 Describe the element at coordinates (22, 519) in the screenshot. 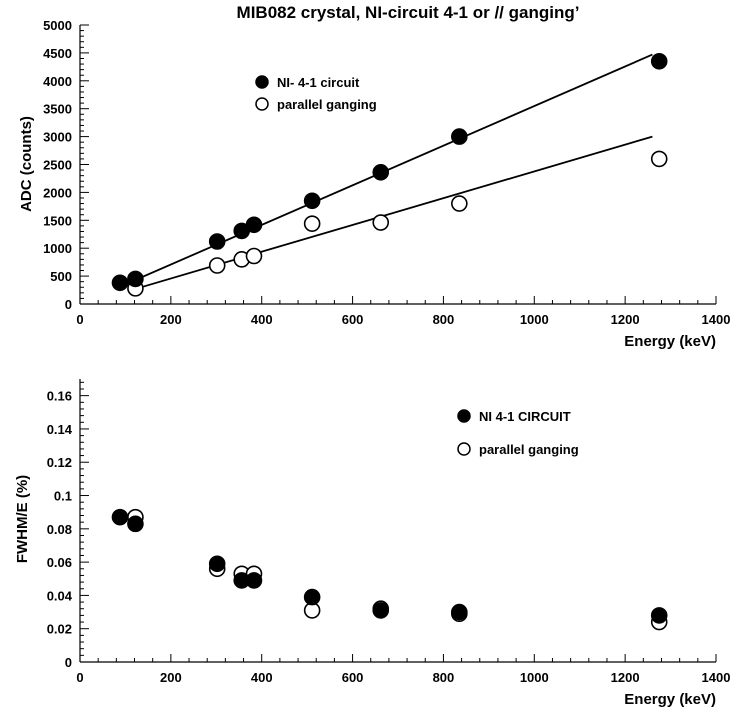

I see `y-axis-label: FWHM/E (%)` at that location.